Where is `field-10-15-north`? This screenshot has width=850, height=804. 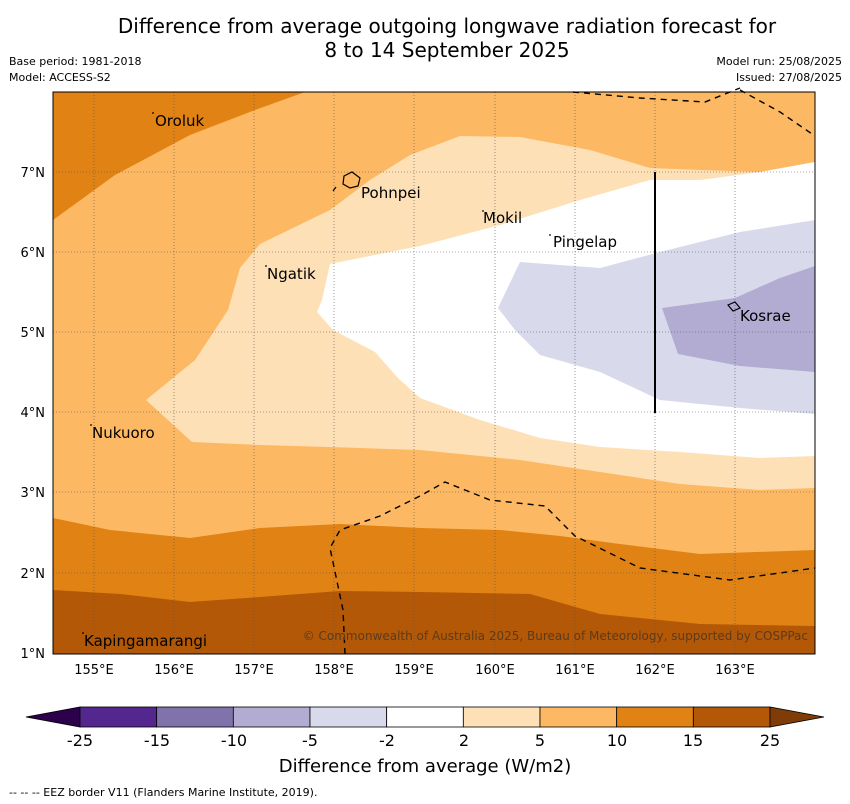 field-10-15-north is located at coordinates (179, 156).